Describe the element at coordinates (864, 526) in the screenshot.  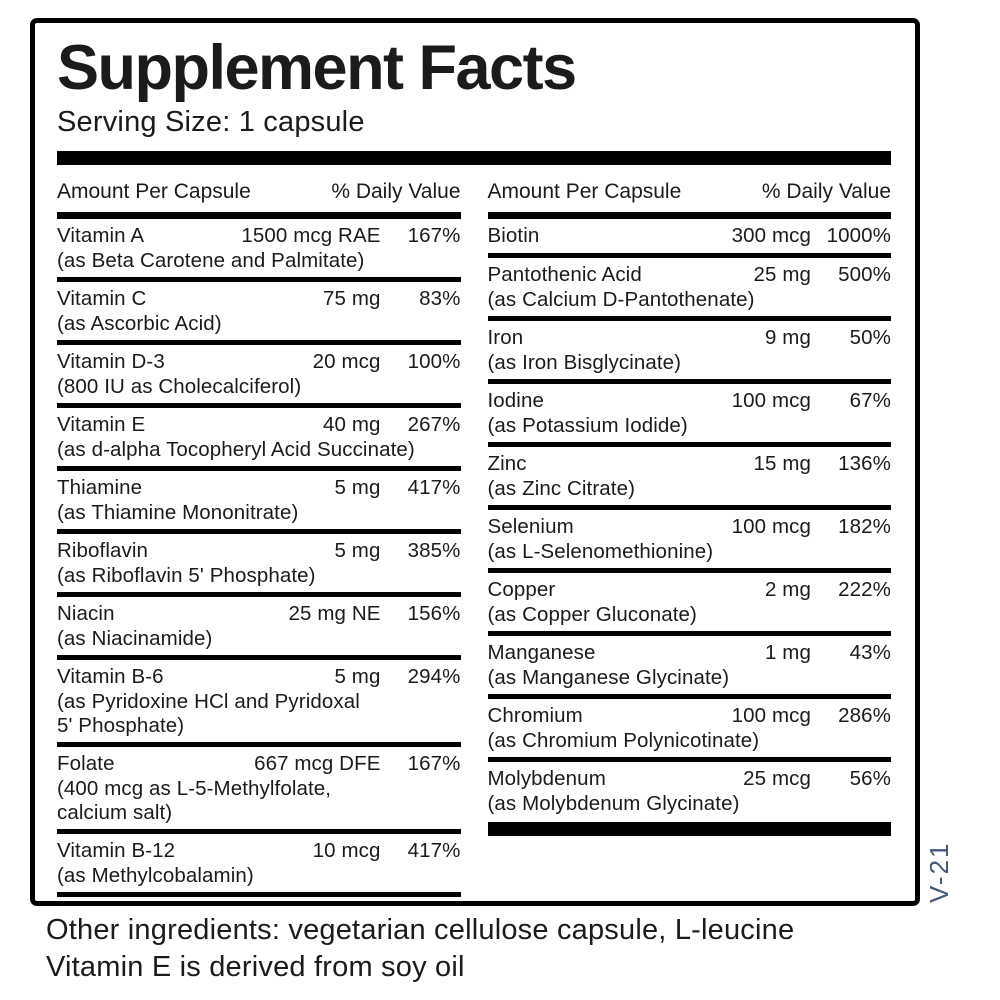
I see `nutrient-daily-value: 182%` at that location.